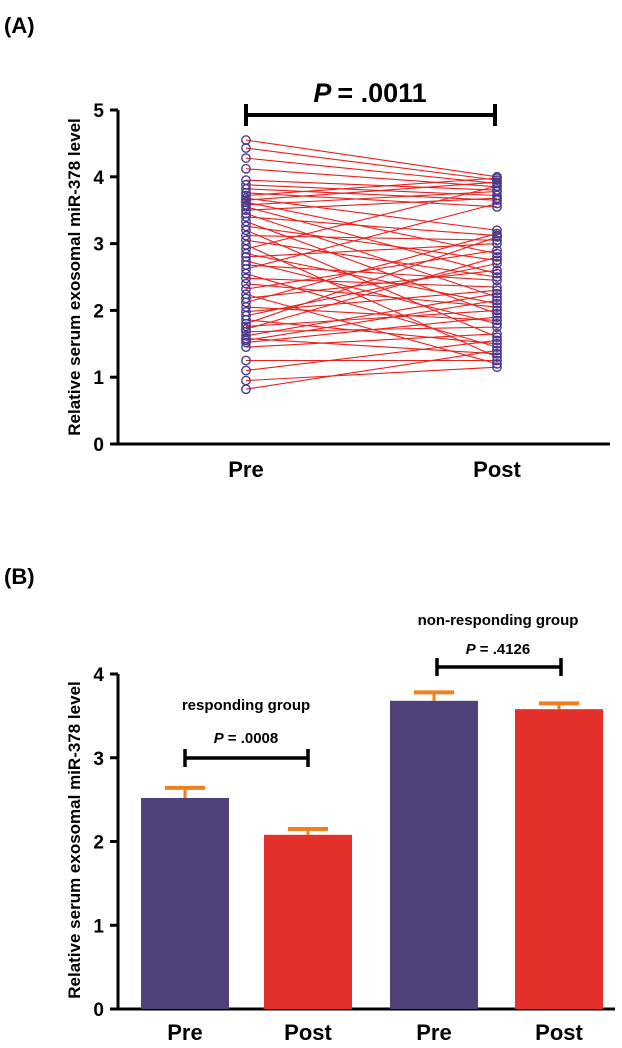 This screenshot has height=1048, width=622. What do you see at coordinates (253, 738) in the screenshot?
I see `responding-group-p-value: = .0008` at bounding box center [253, 738].